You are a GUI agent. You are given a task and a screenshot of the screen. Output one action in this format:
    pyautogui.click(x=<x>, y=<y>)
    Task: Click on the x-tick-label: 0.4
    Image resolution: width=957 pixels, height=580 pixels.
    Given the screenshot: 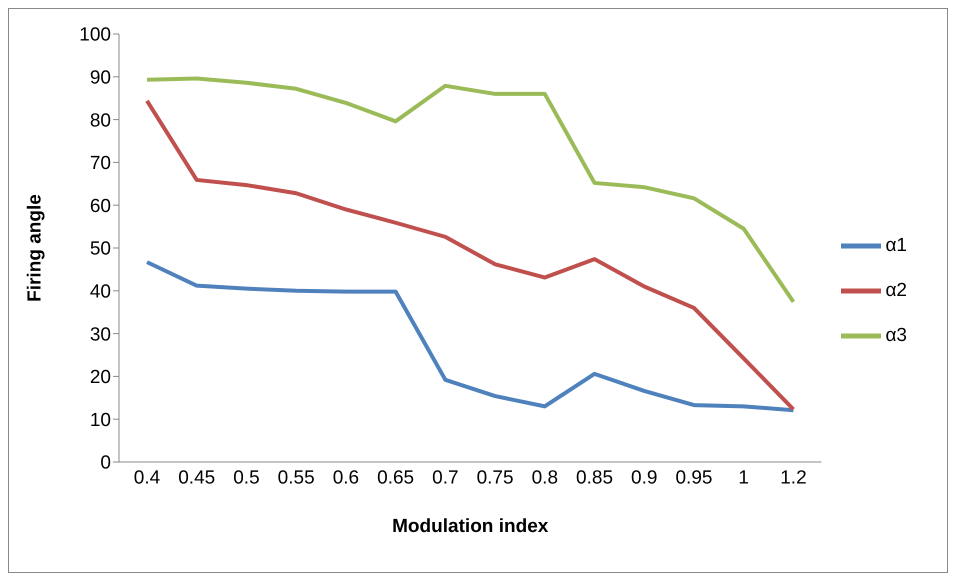 What is the action you would take?
    pyautogui.click(x=147, y=477)
    